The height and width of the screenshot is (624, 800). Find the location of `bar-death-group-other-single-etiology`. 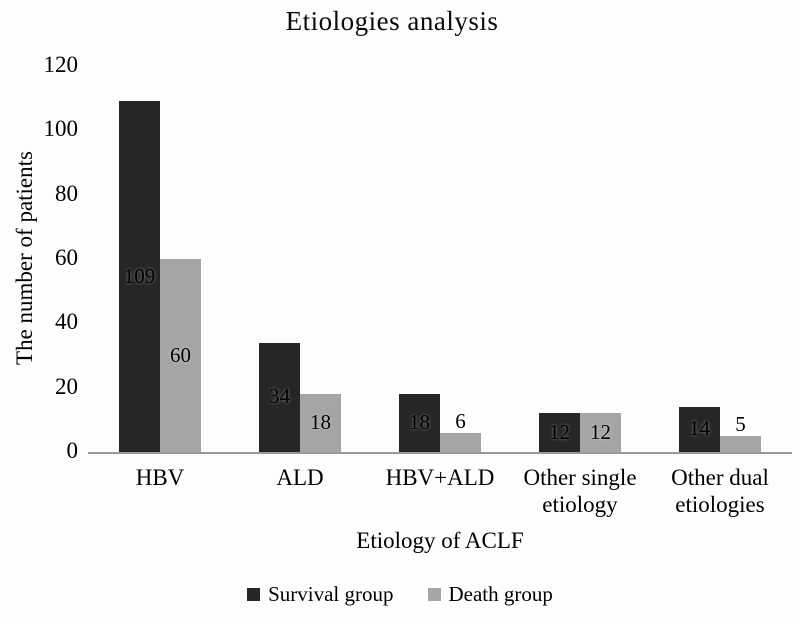

bar-death-group-other-single-etiology is located at coordinates (600, 432).